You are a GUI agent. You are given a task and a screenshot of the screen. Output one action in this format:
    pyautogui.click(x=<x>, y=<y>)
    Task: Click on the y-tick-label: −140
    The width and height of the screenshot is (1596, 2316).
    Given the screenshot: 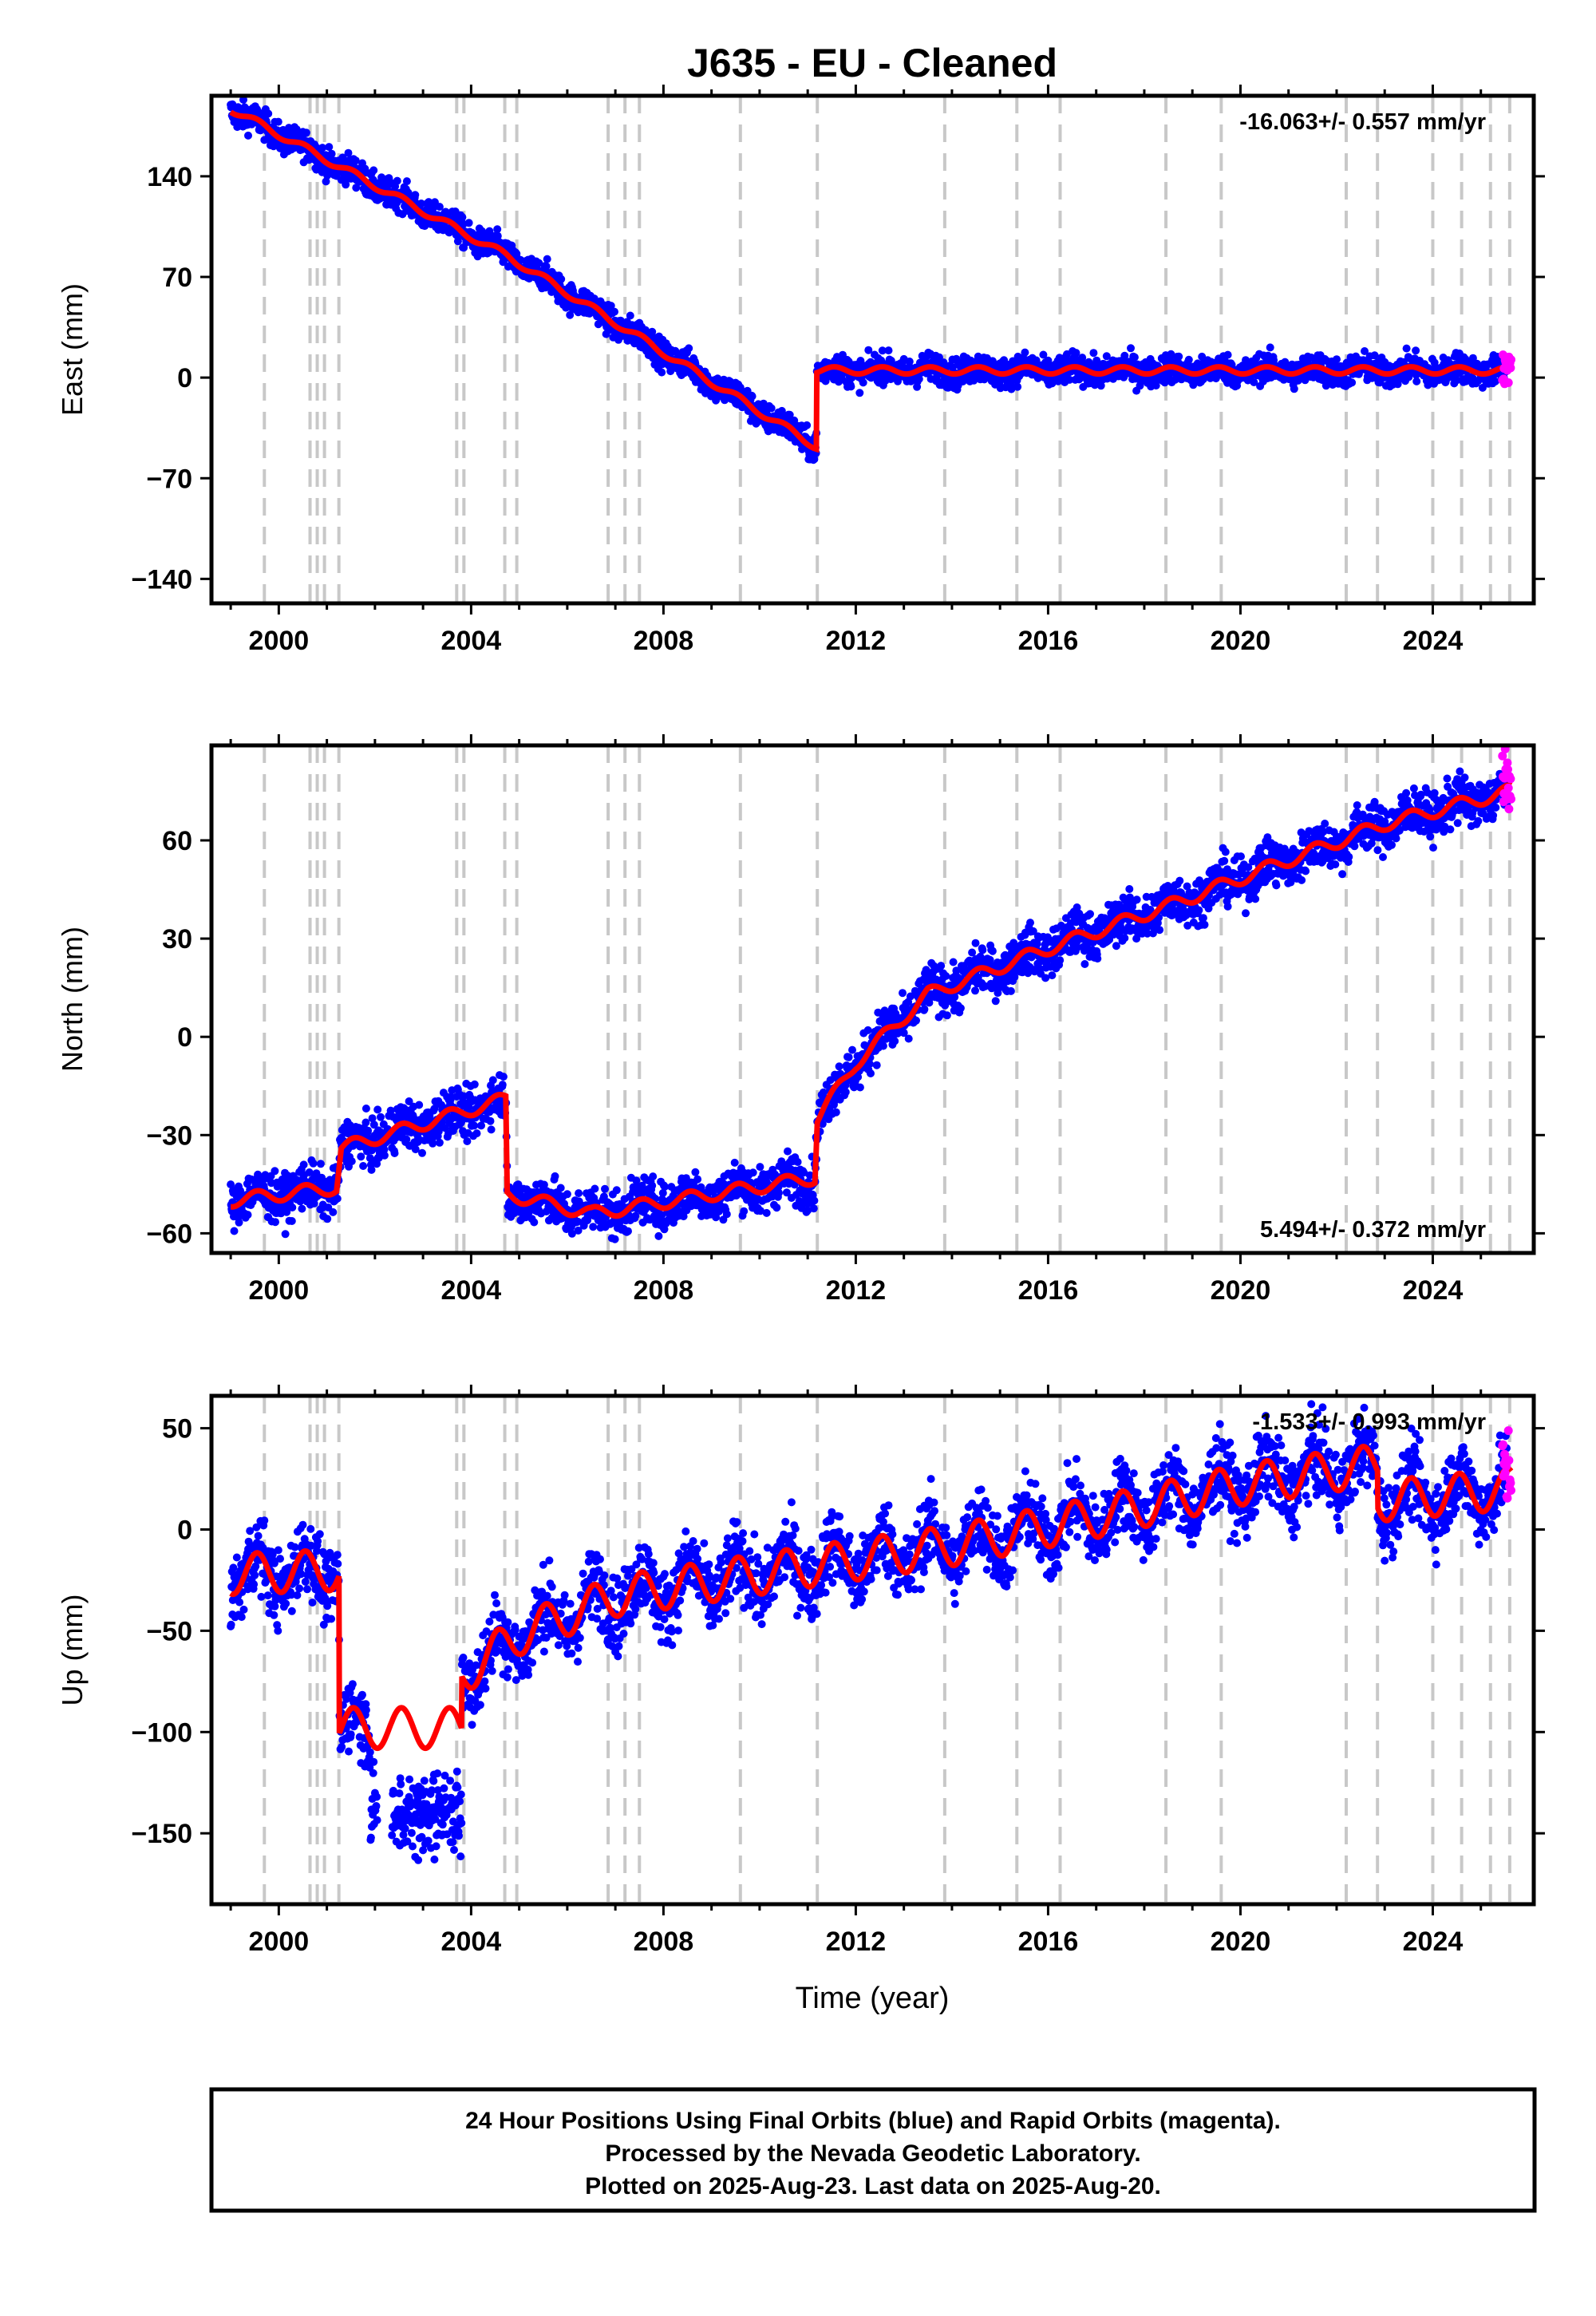 What is the action you would take?
    pyautogui.click(x=161, y=579)
    